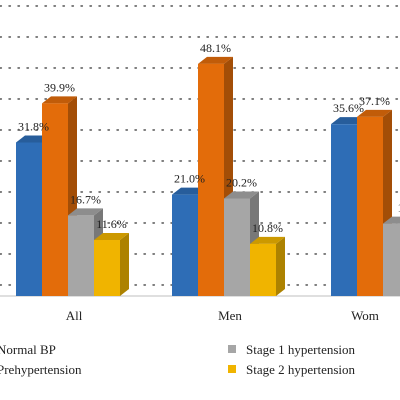 The width and height of the screenshot is (400, 400). Describe the element at coordinates (85, 199) in the screenshot. I see `data-label-stage-1-hypertension-all: 16.7%` at that location.